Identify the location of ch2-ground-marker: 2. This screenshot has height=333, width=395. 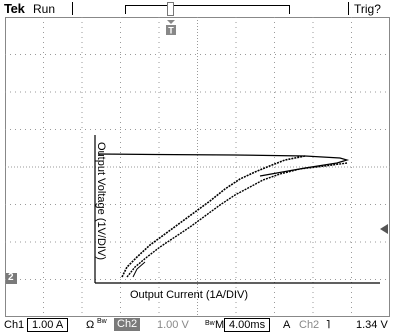
(11, 278).